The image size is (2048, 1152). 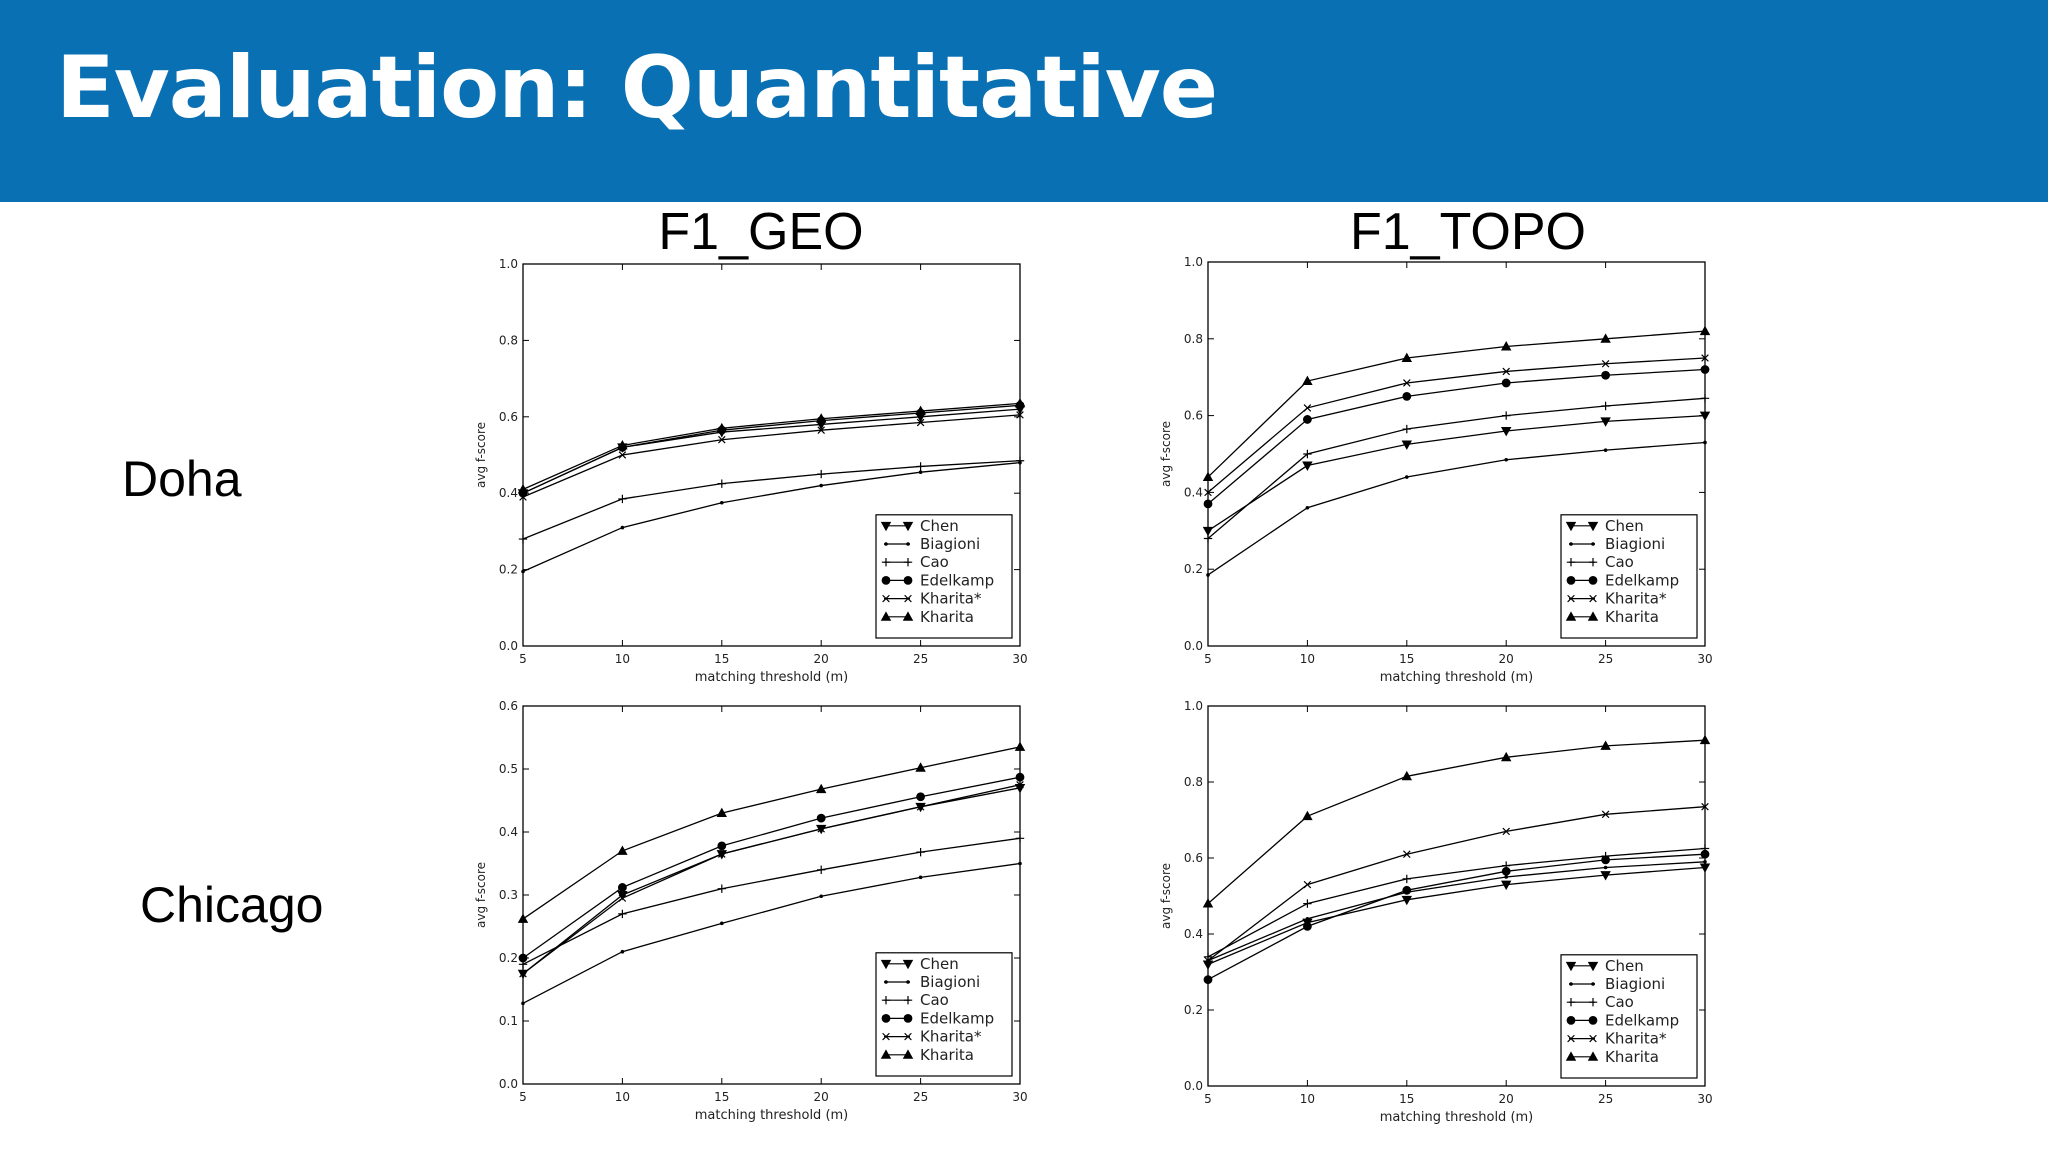 I want to click on series-kharita, so click(x=771, y=445).